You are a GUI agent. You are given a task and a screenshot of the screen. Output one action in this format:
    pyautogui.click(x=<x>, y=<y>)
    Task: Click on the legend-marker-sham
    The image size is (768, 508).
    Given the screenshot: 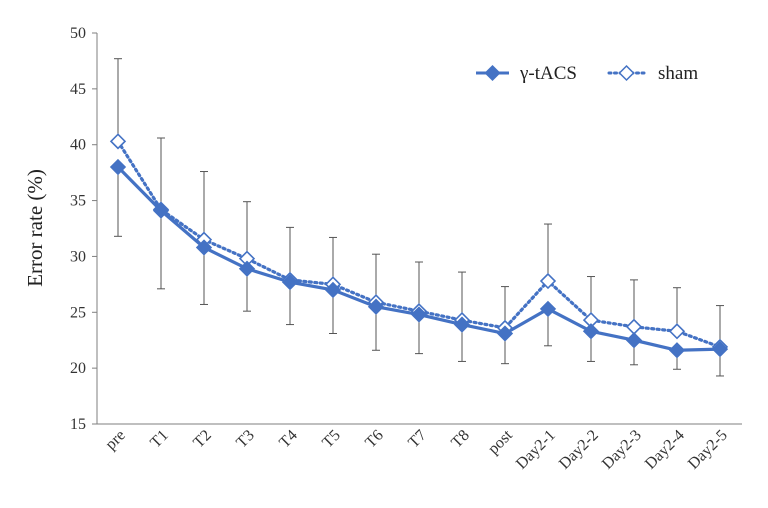 What is the action you would take?
    pyautogui.click(x=626, y=73)
    